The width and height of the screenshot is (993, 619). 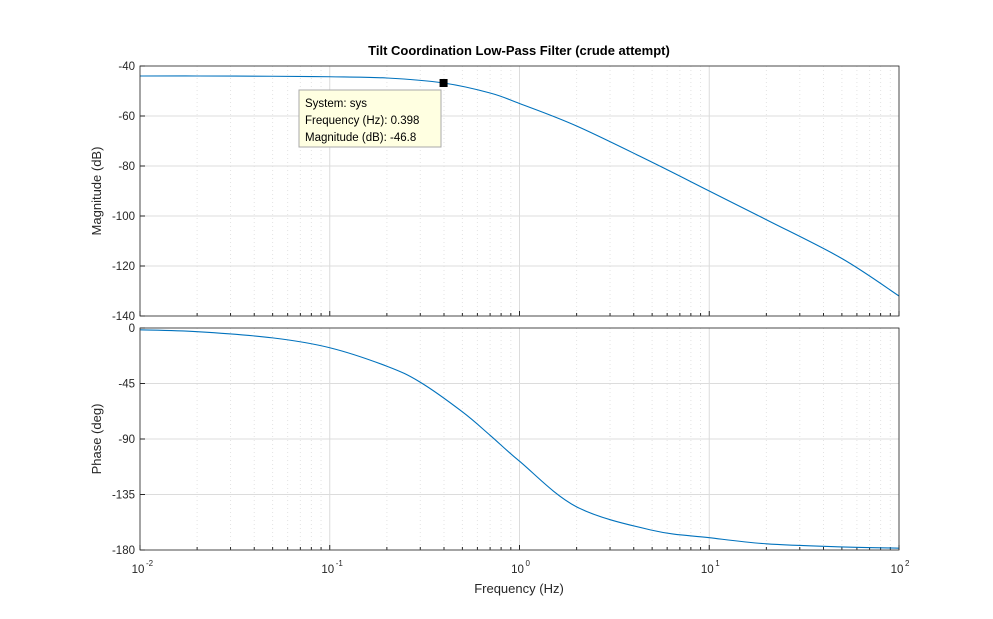 I want to click on phase-y-tick-label: -180, so click(x=123, y=551).